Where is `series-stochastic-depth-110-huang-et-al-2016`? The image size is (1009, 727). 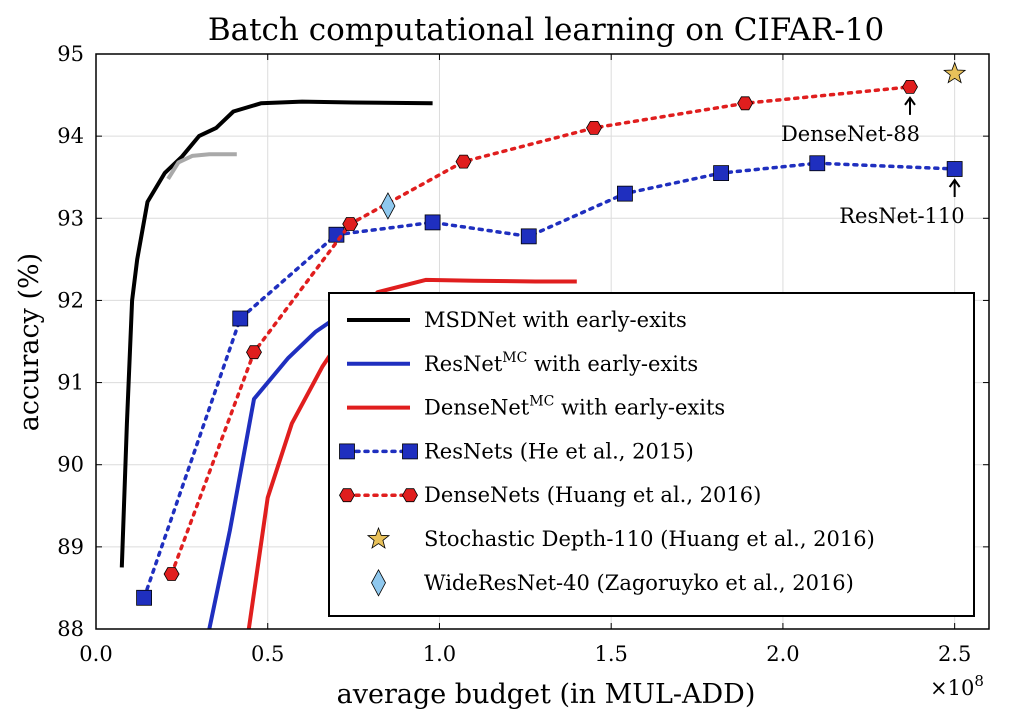
series-stochastic-depth-110-huang-et-al-2016 is located at coordinates (955, 72).